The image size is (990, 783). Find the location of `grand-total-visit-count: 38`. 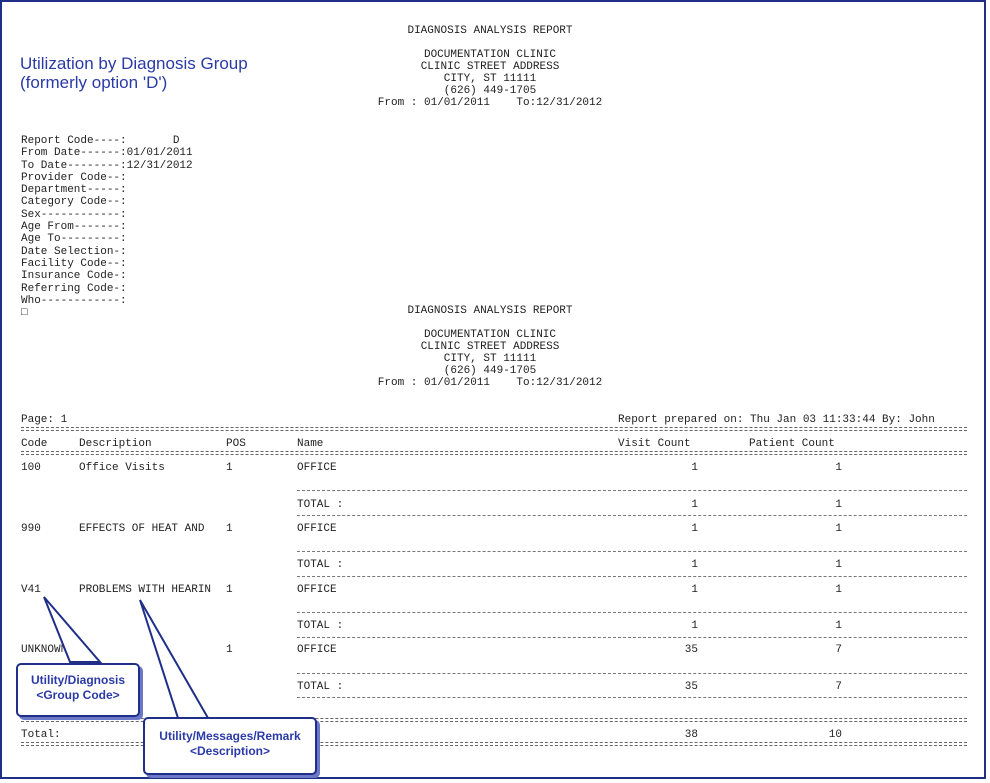

grand-total-visit-count: 38 is located at coordinates (691, 735).